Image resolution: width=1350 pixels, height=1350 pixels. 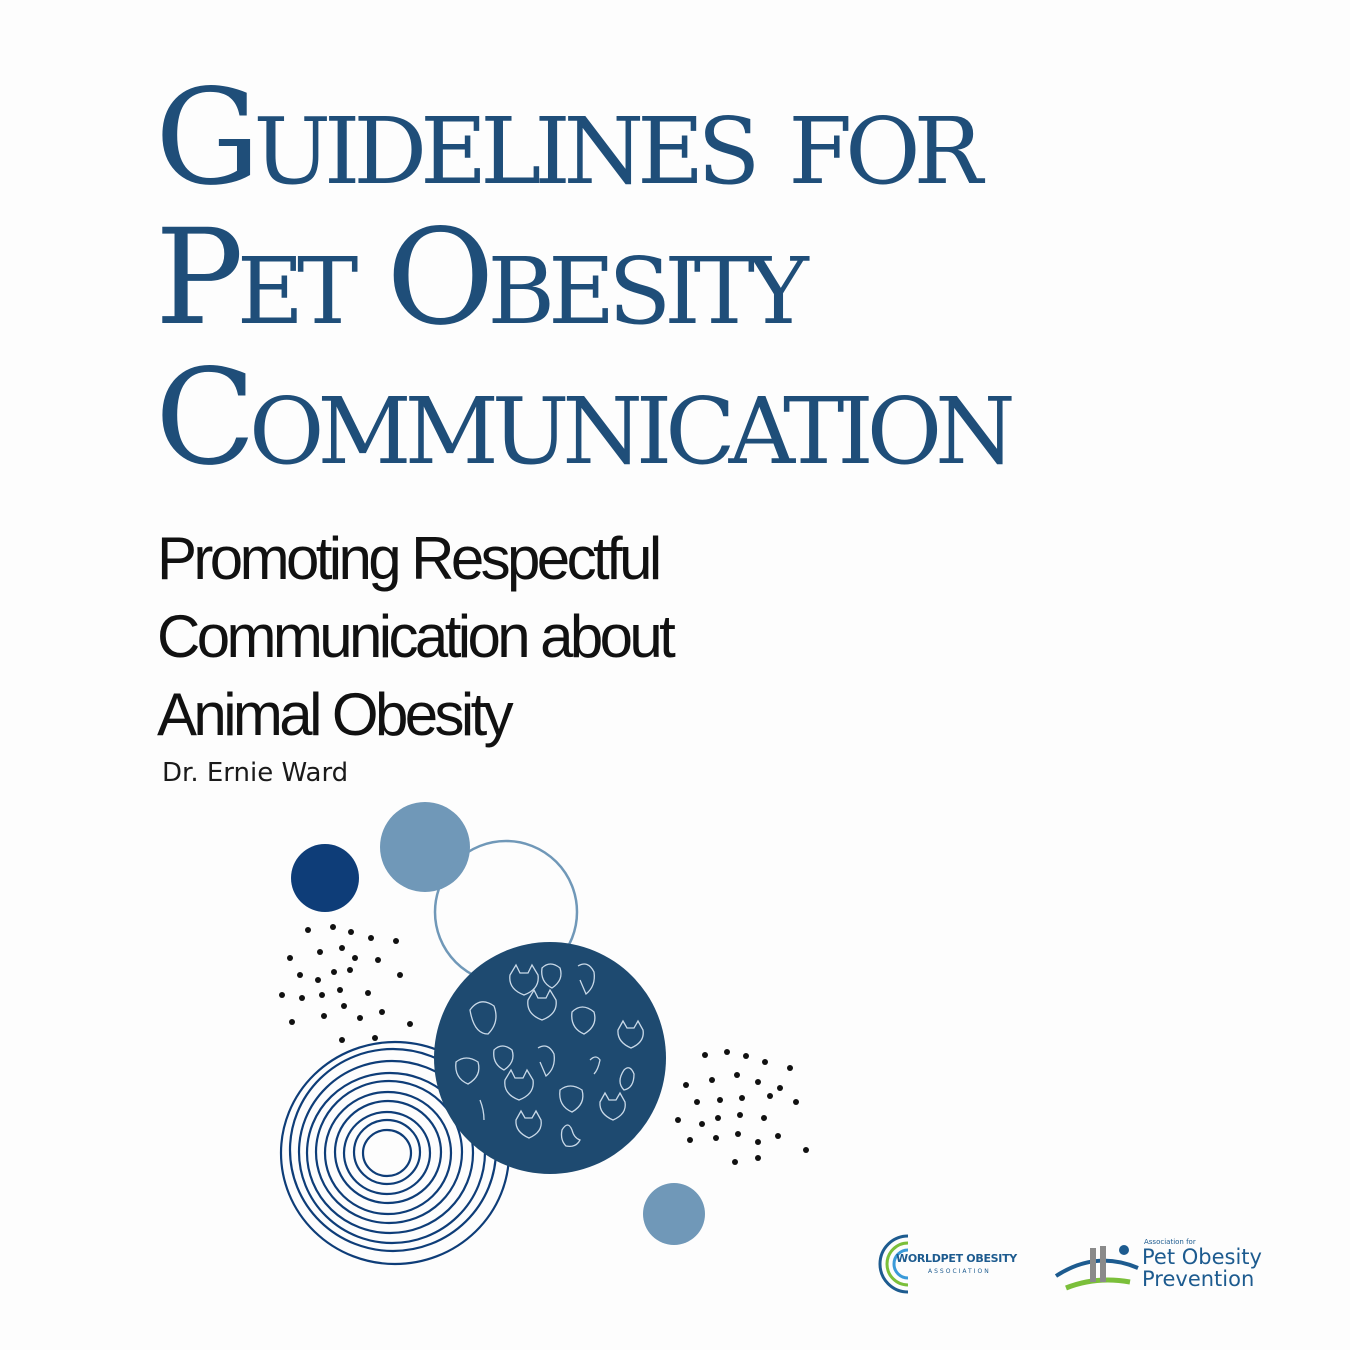 I want to click on wpoa-name: WORLDPET OBESITY, so click(x=956, y=1258).